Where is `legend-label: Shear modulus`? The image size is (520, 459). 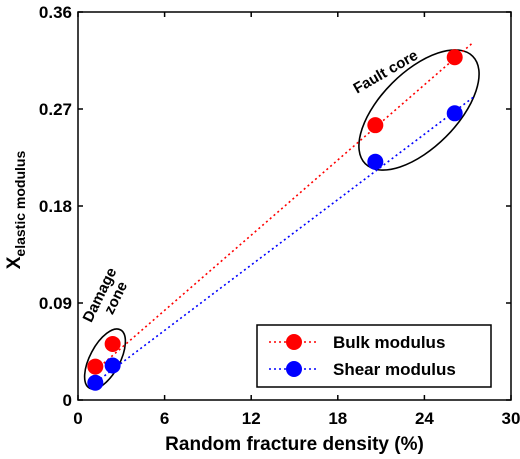
legend-label: Shear modulus is located at coordinates (394, 369).